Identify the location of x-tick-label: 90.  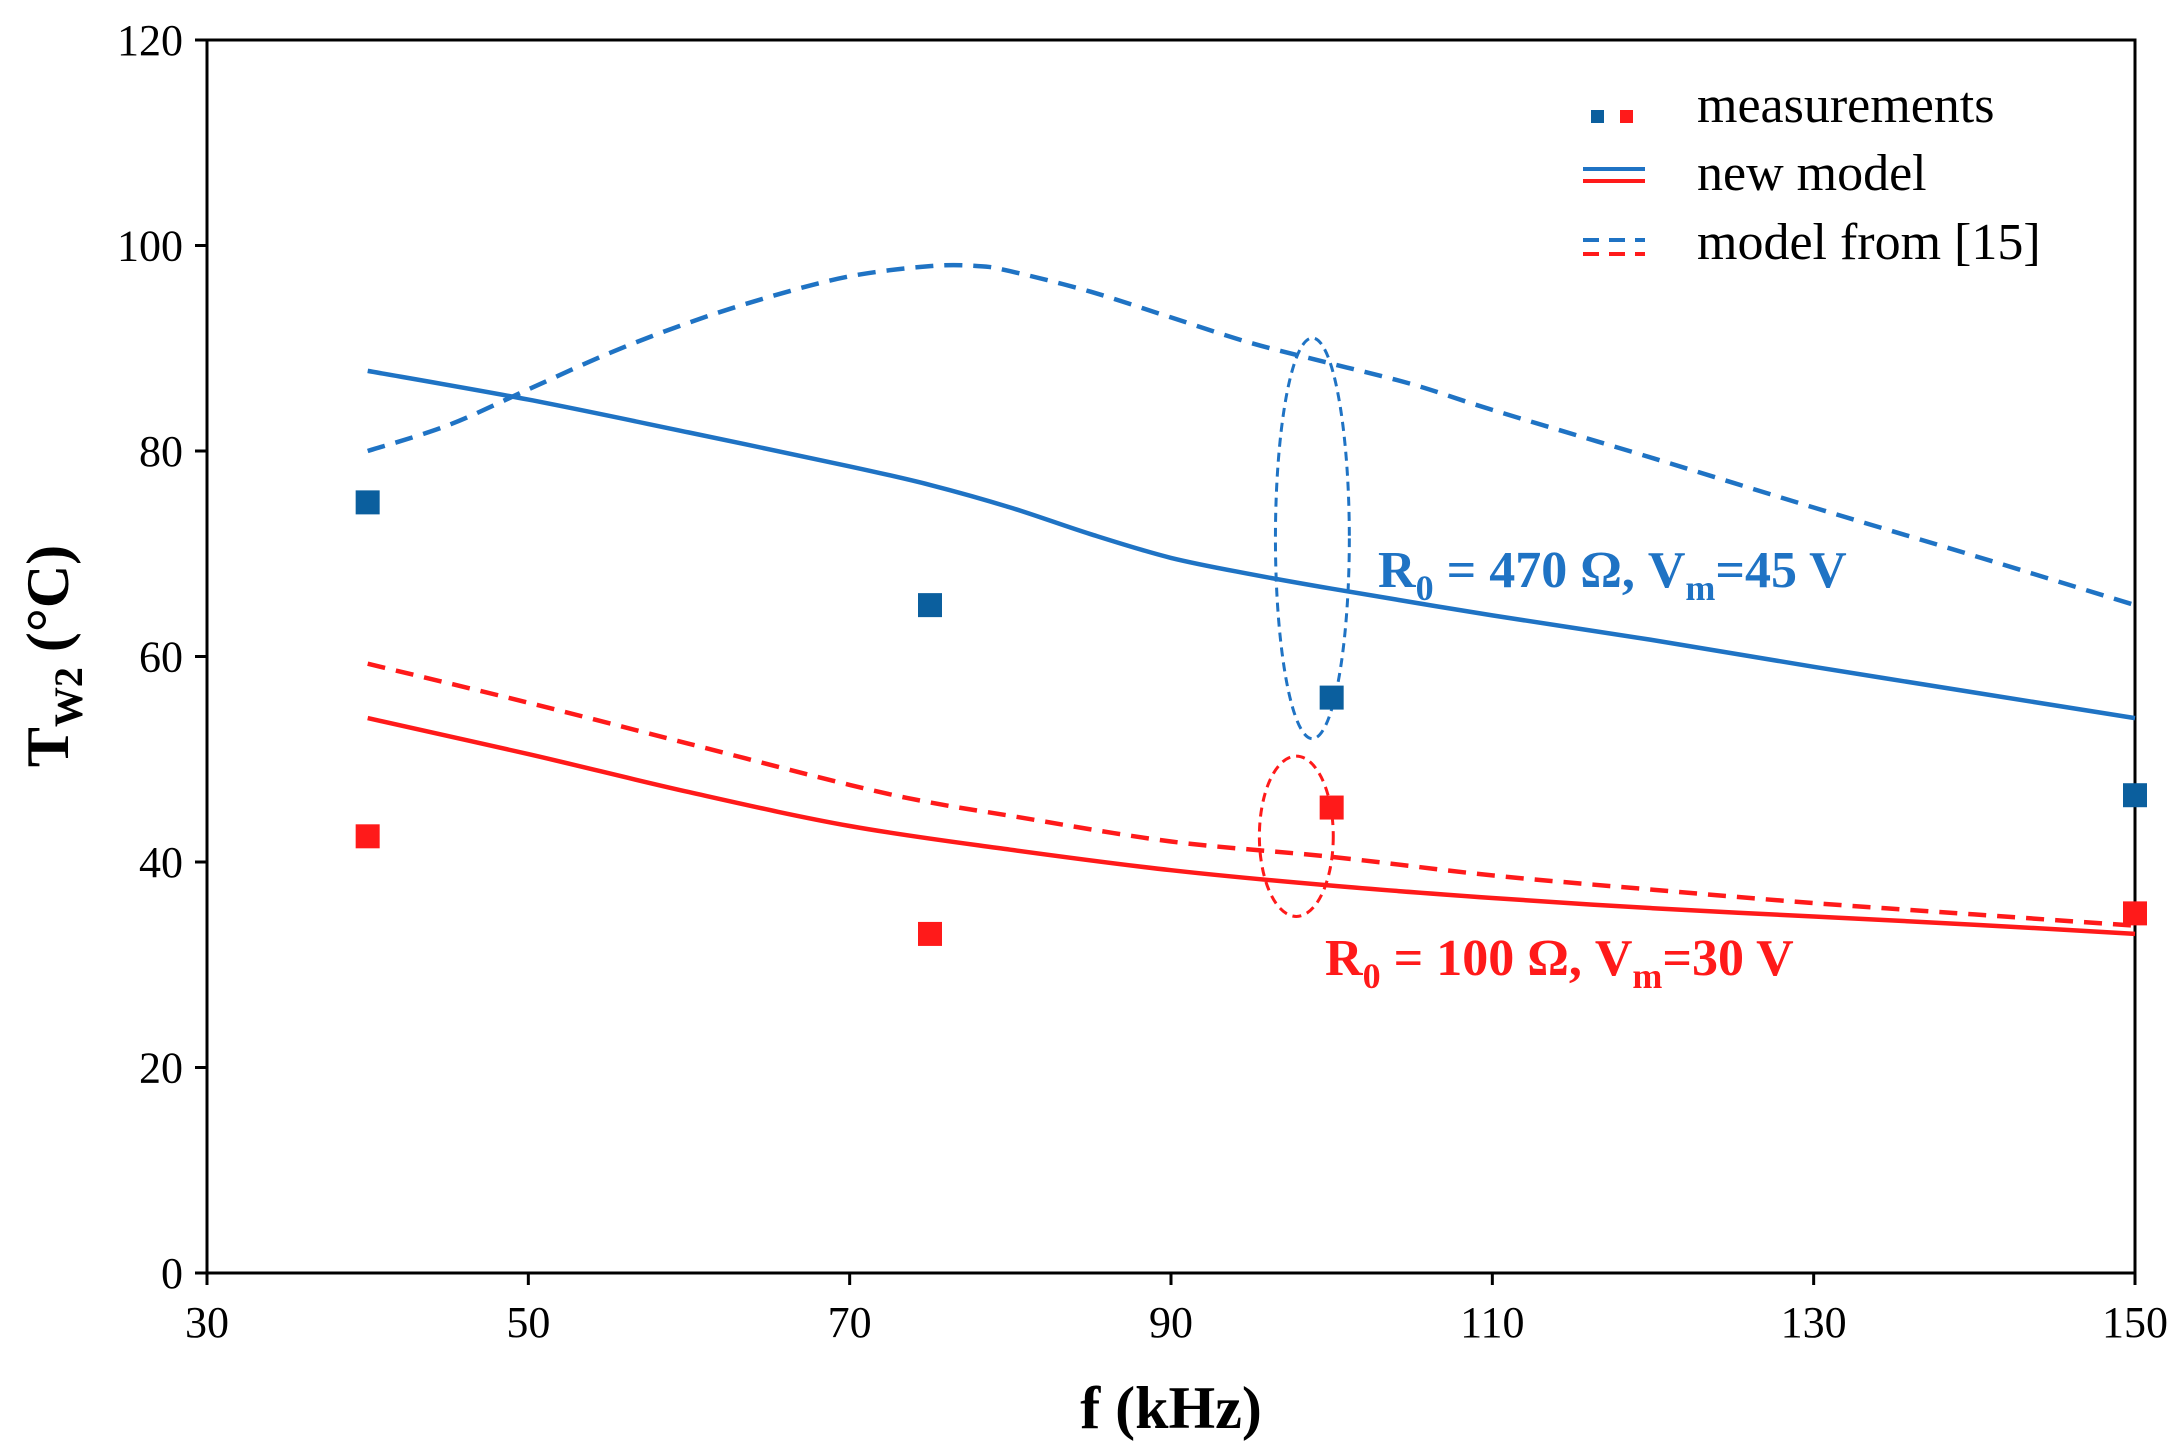
(1171, 1322).